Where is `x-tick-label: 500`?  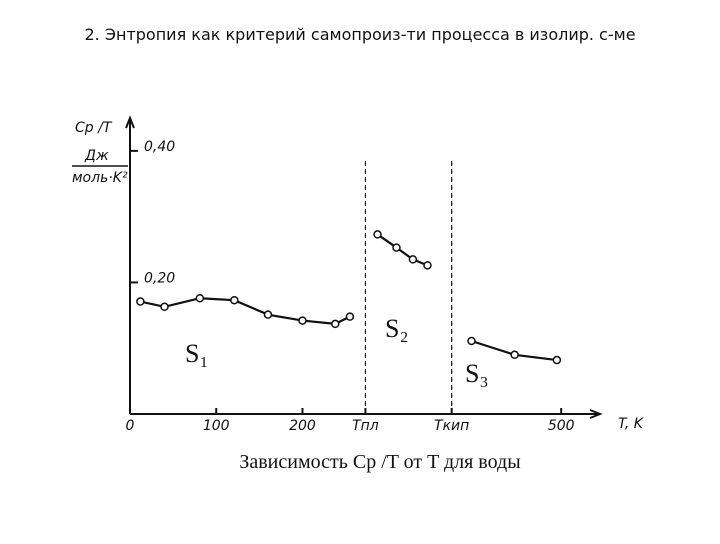
x-tick-label: 500 is located at coordinates (561, 426).